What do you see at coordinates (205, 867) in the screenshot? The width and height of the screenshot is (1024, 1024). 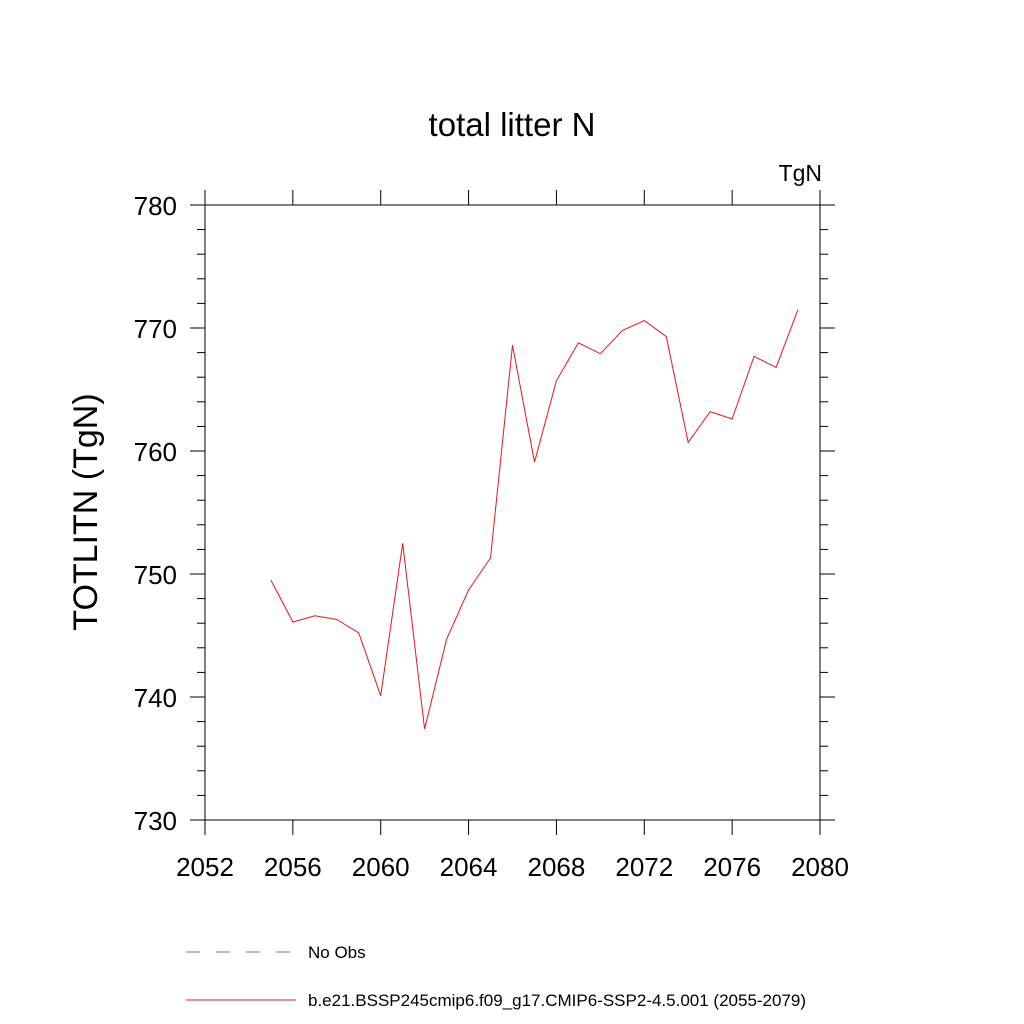 I see `x-tick-label: 2052` at bounding box center [205, 867].